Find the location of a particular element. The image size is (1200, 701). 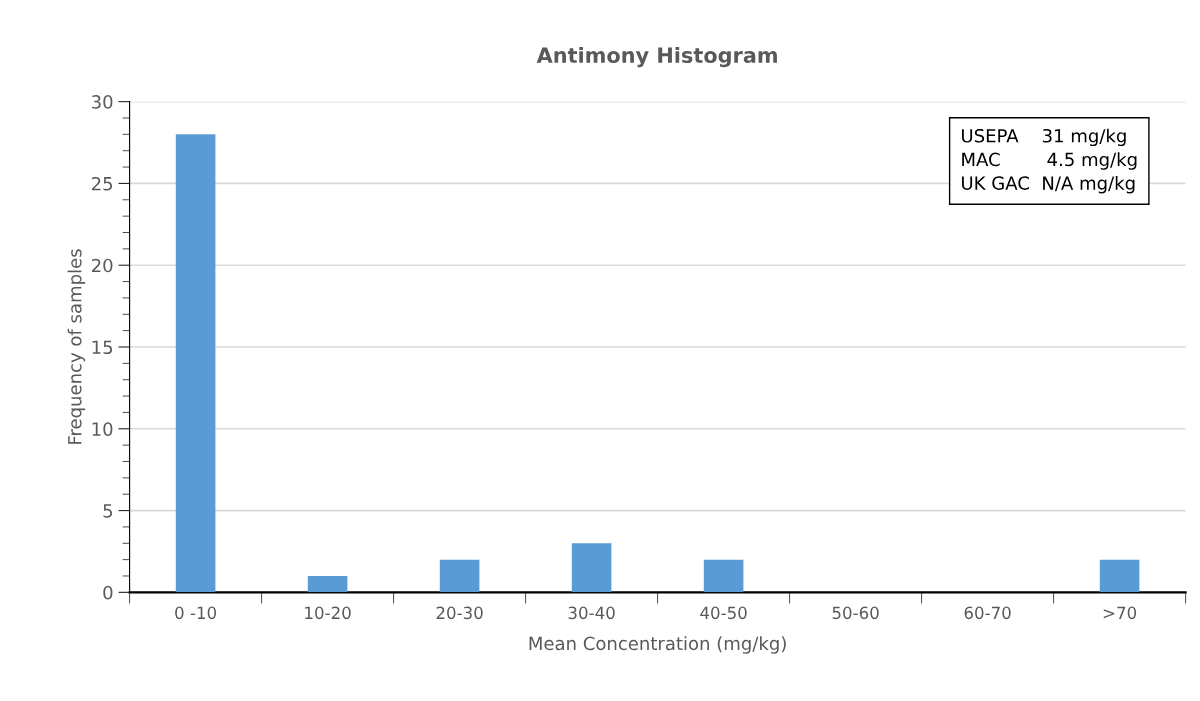

x-tick-label: 60-70 is located at coordinates (987, 613).